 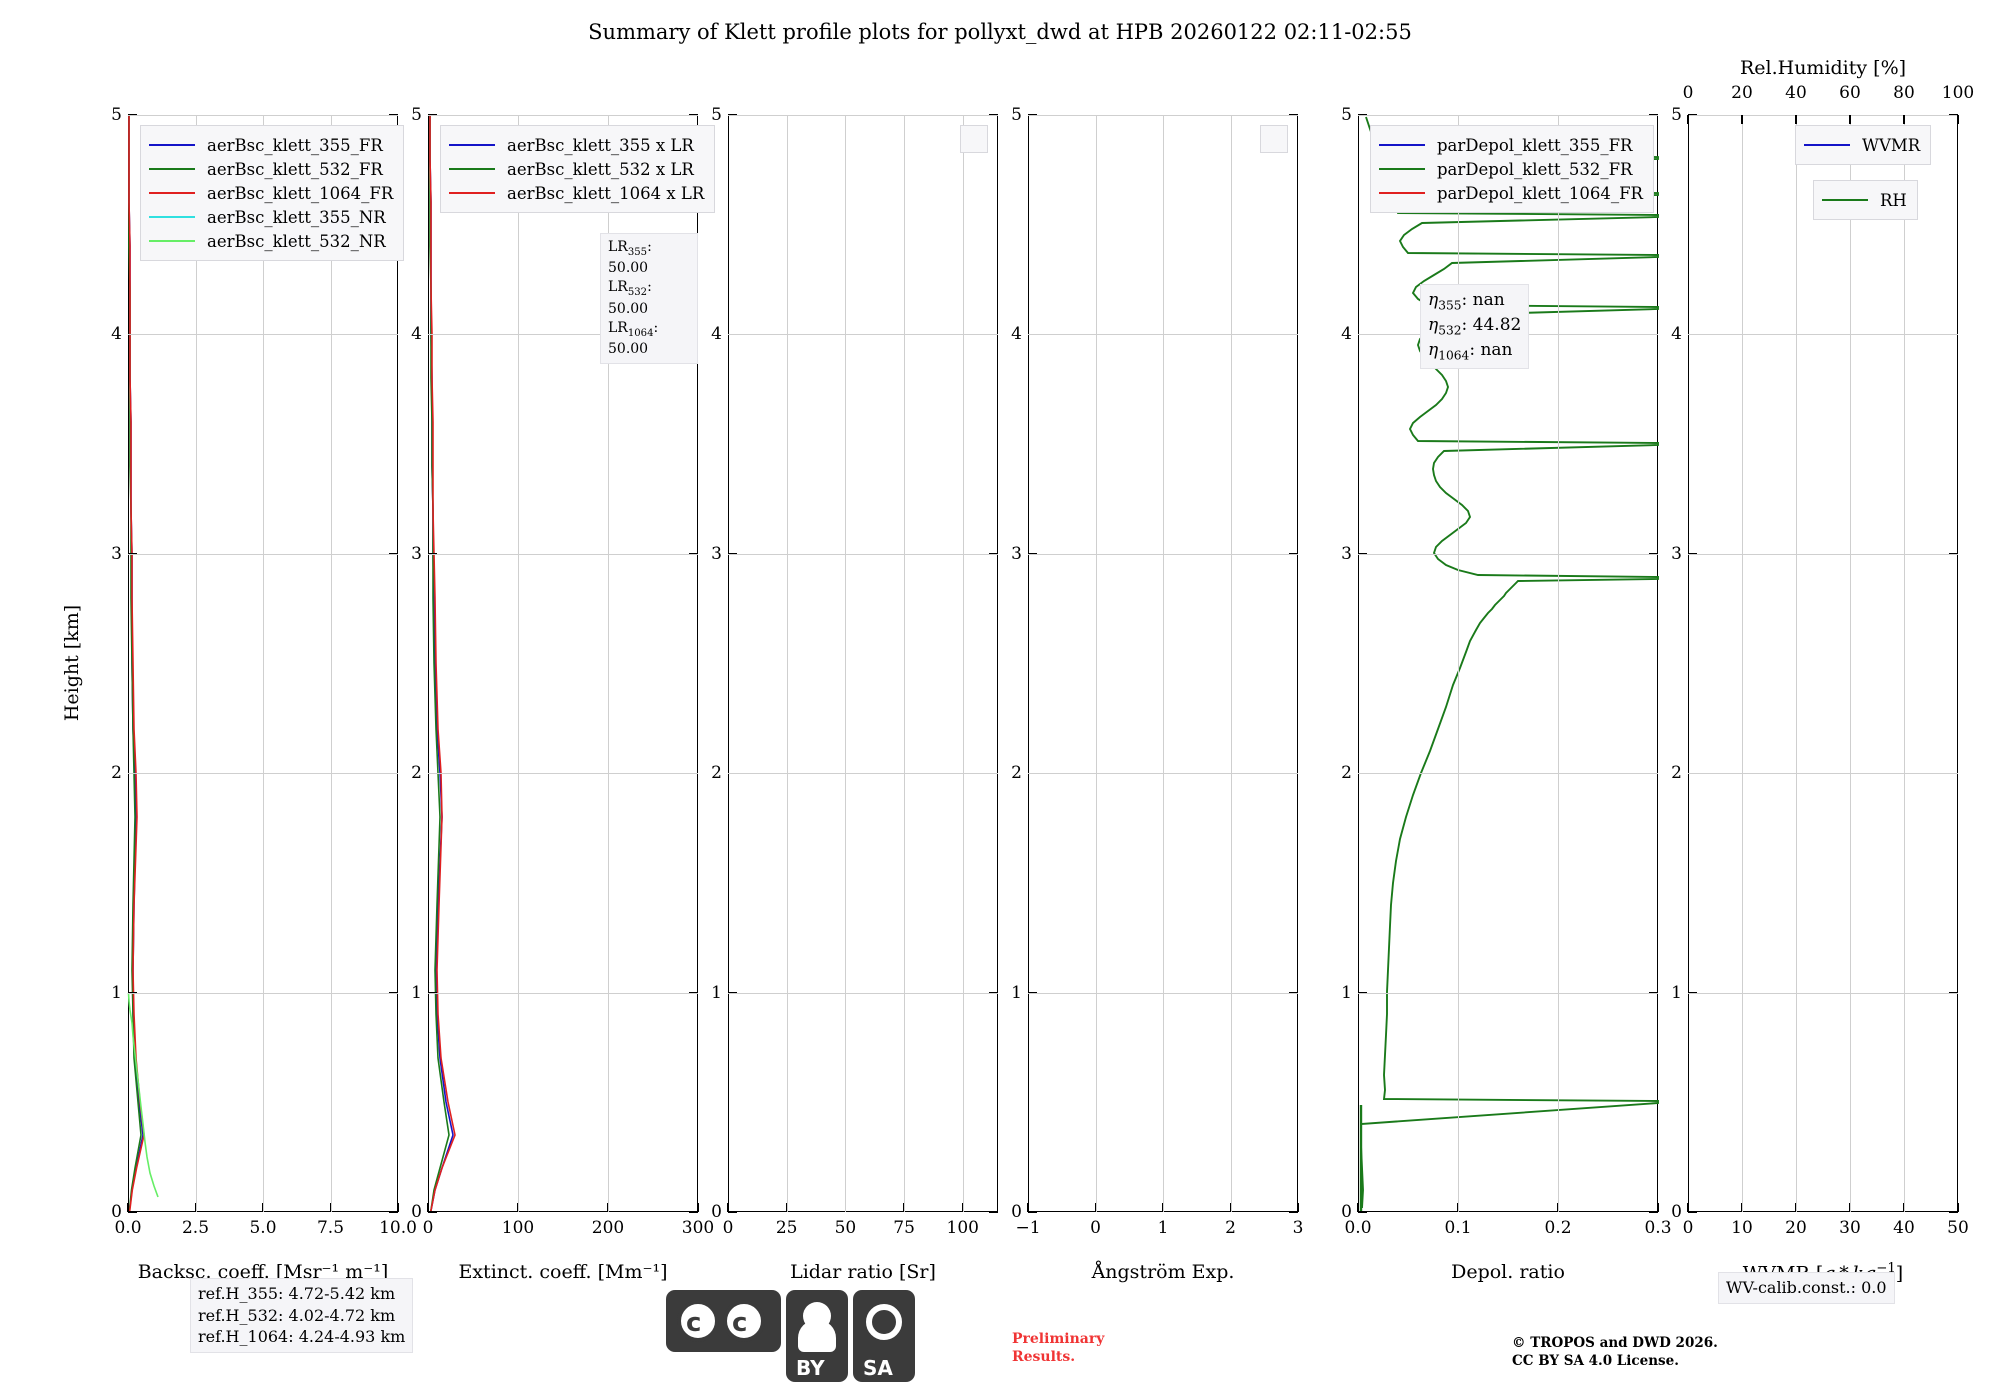 I want to click on legend-angstrom, so click(x=1274, y=139).